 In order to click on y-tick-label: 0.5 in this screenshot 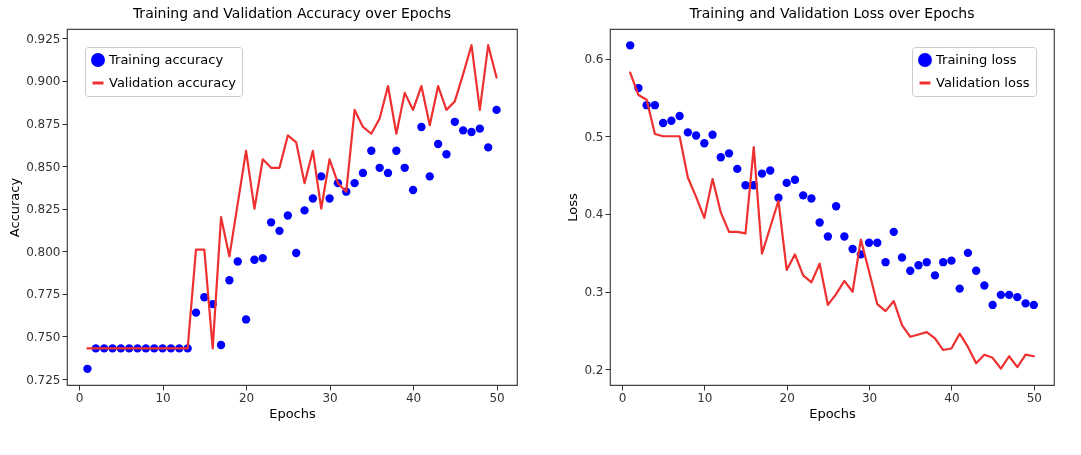, I will do `click(594, 136)`.